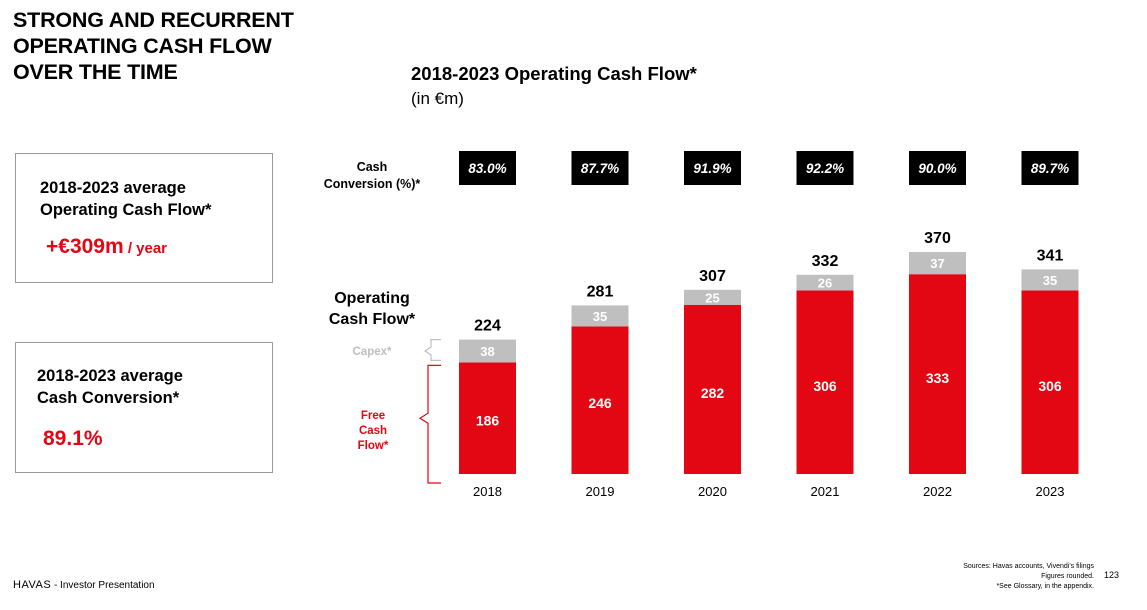 This screenshot has width=1147, height=610. What do you see at coordinates (1045, 586) in the screenshot?
I see `sources-line: *See Glossary, in the appendix.` at bounding box center [1045, 586].